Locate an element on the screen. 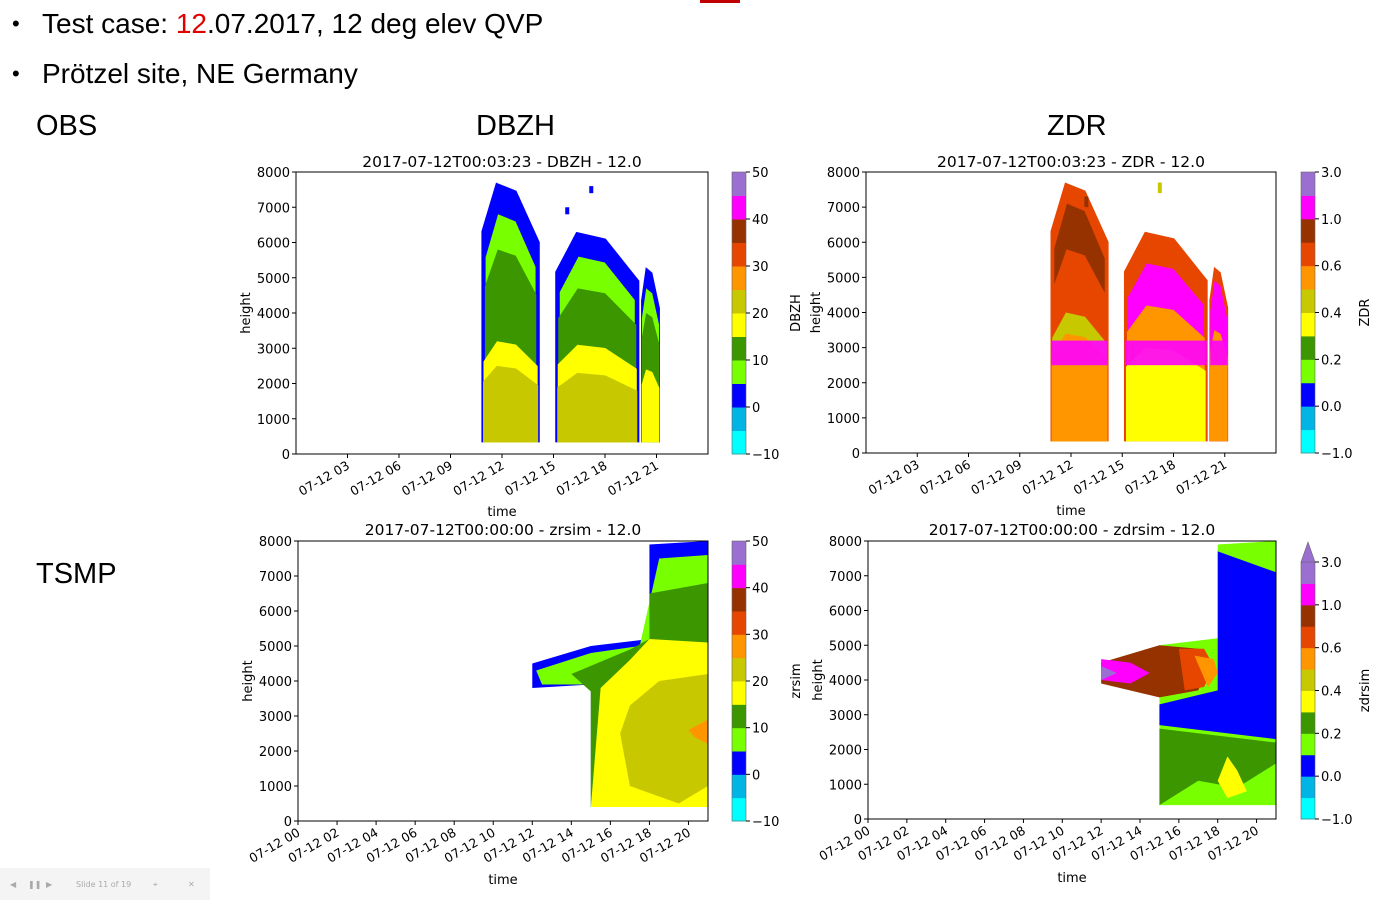 Image resolution: width=1385 pixels, height=900 pixels. colorbar-label: ZDR is located at coordinates (1365, 313).